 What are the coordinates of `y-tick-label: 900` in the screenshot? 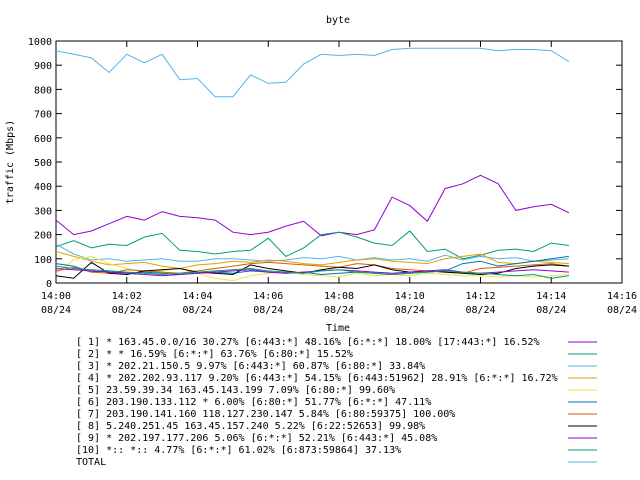 It's located at (43, 66).